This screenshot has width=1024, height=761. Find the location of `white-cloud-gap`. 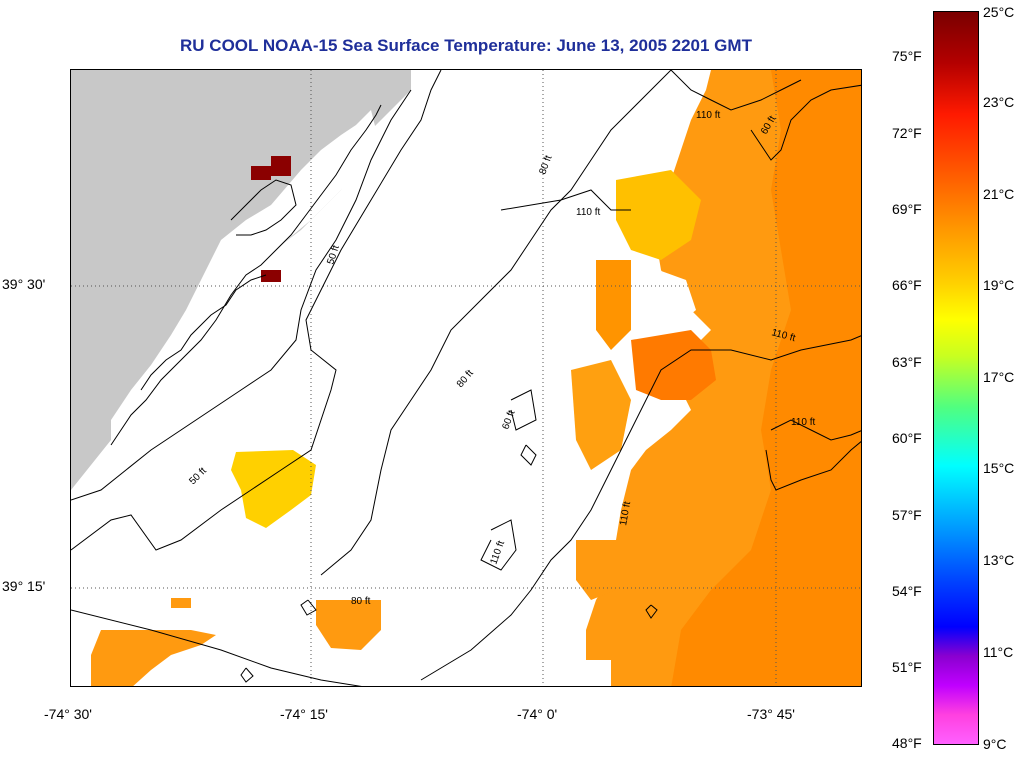

white-cloud-gap is located at coordinates (661, 295).